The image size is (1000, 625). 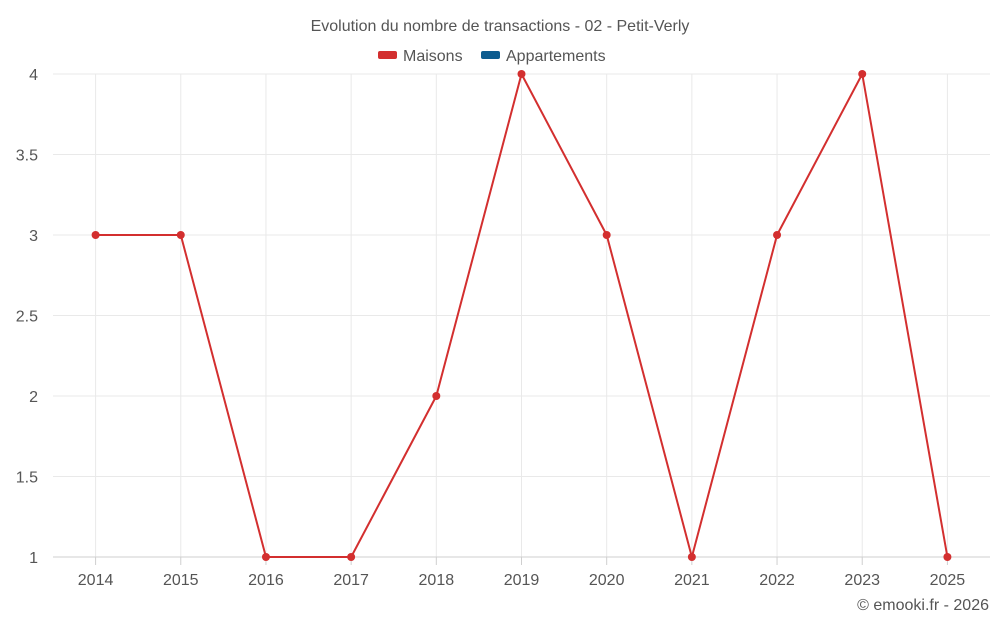 What do you see at coordinates (692, 580) in the screenshot?
I see `x-tick-label: 2021` at bounding box center [692, 580].